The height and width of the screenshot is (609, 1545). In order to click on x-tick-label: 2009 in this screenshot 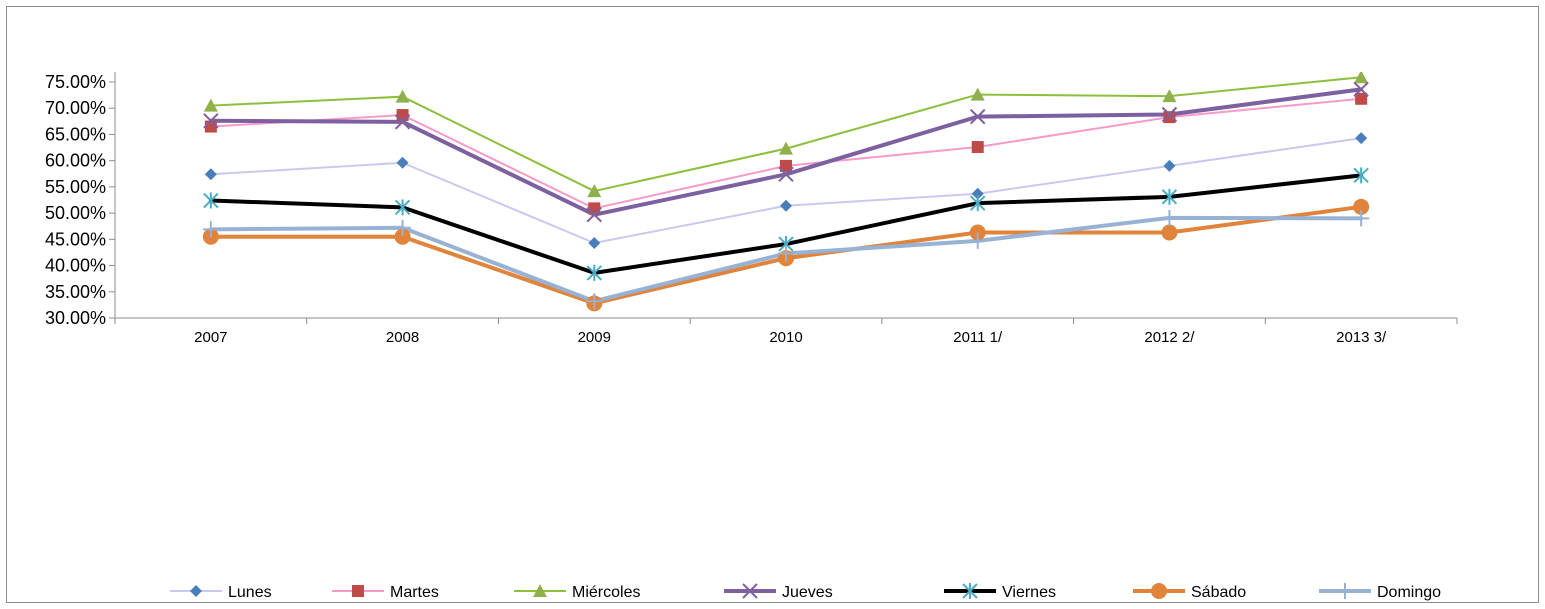, I will do `click(594, 337)`.